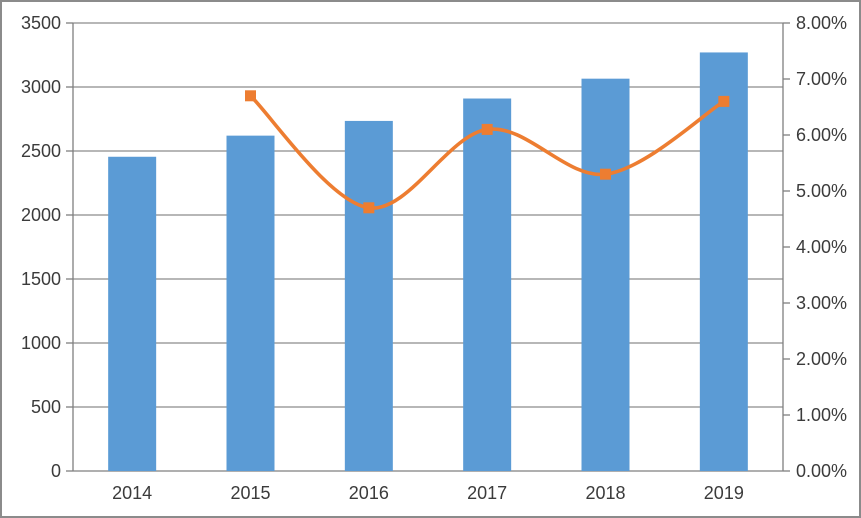  Describe the element at coordinates (250, 493) in the screenshot. I see `x-axis-category-label: 2015` at that location.